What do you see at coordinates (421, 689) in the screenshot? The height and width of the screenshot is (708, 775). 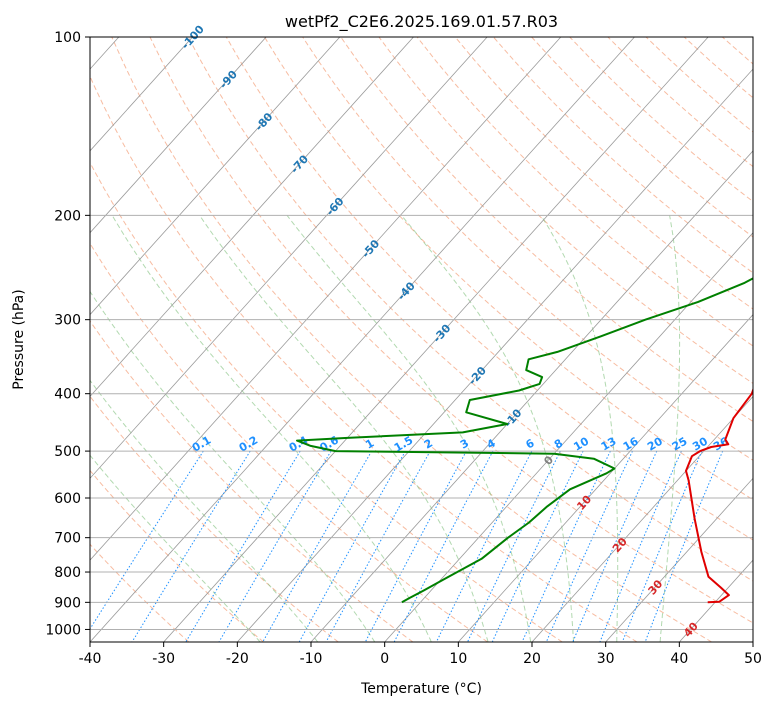 I see `x-axis-label: Temperature (°C)` at bounding box center [421, 689].